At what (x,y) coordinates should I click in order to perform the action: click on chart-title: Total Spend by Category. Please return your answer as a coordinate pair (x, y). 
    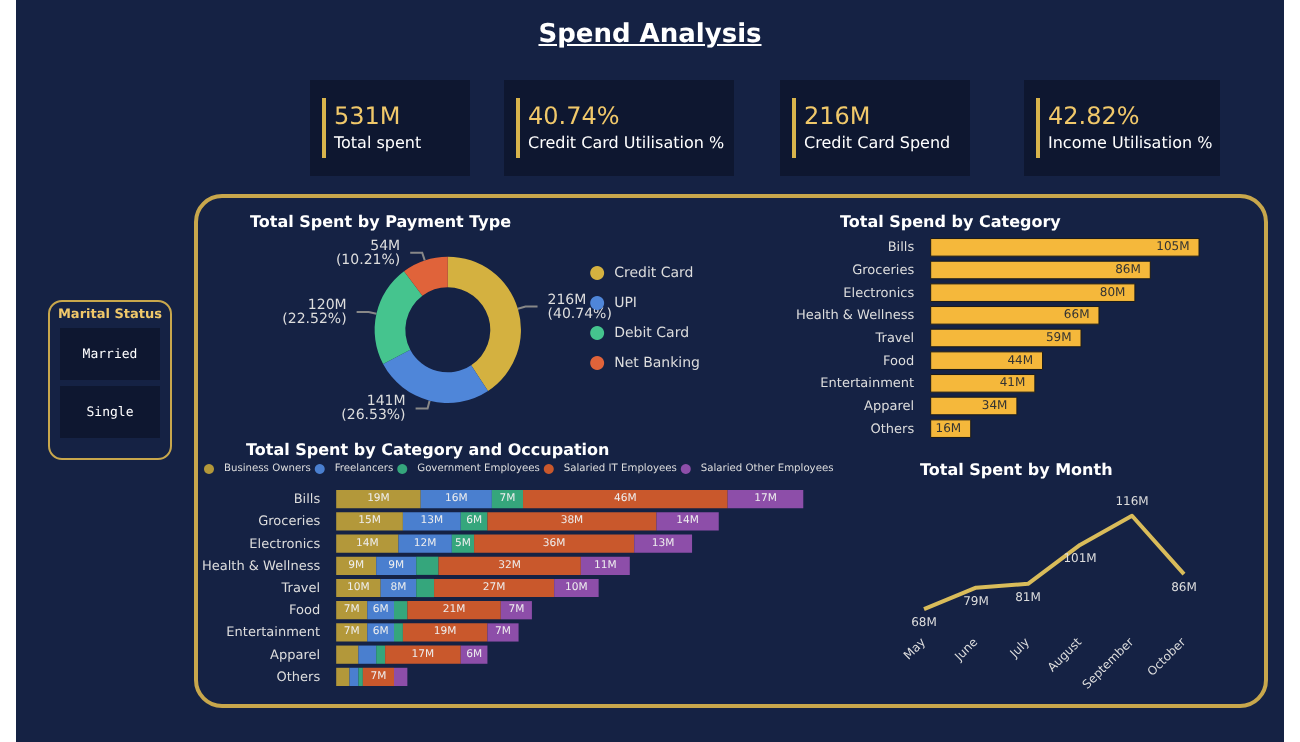
    Looking at the image, I should click on (951, 222).